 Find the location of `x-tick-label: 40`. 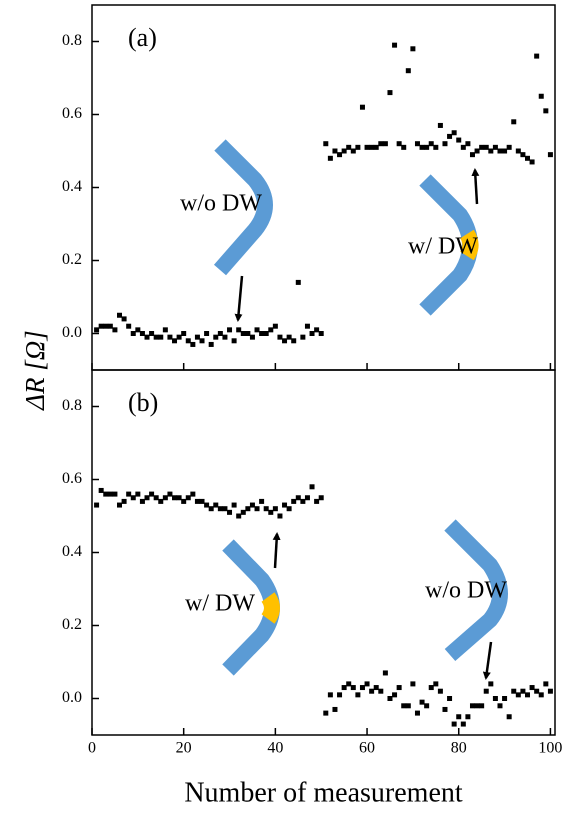

x-tick-label: 40 is located at coordinates (275, 748).